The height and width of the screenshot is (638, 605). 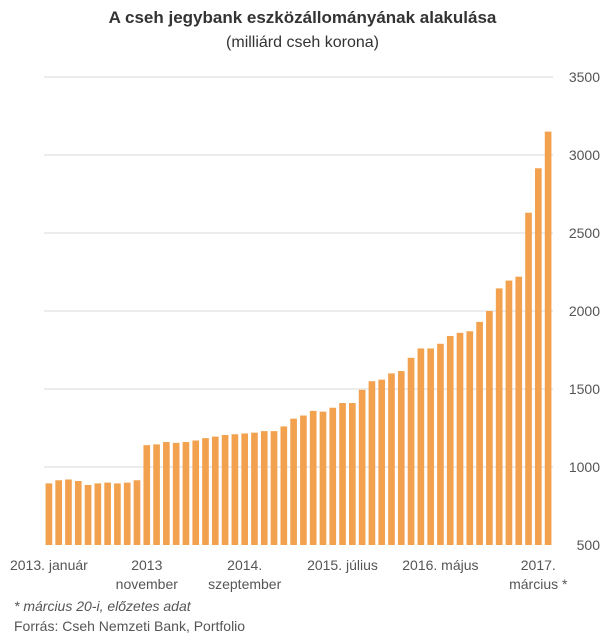 I want to click on x-tick-label: 2016. május, so click(x=440, y=565).